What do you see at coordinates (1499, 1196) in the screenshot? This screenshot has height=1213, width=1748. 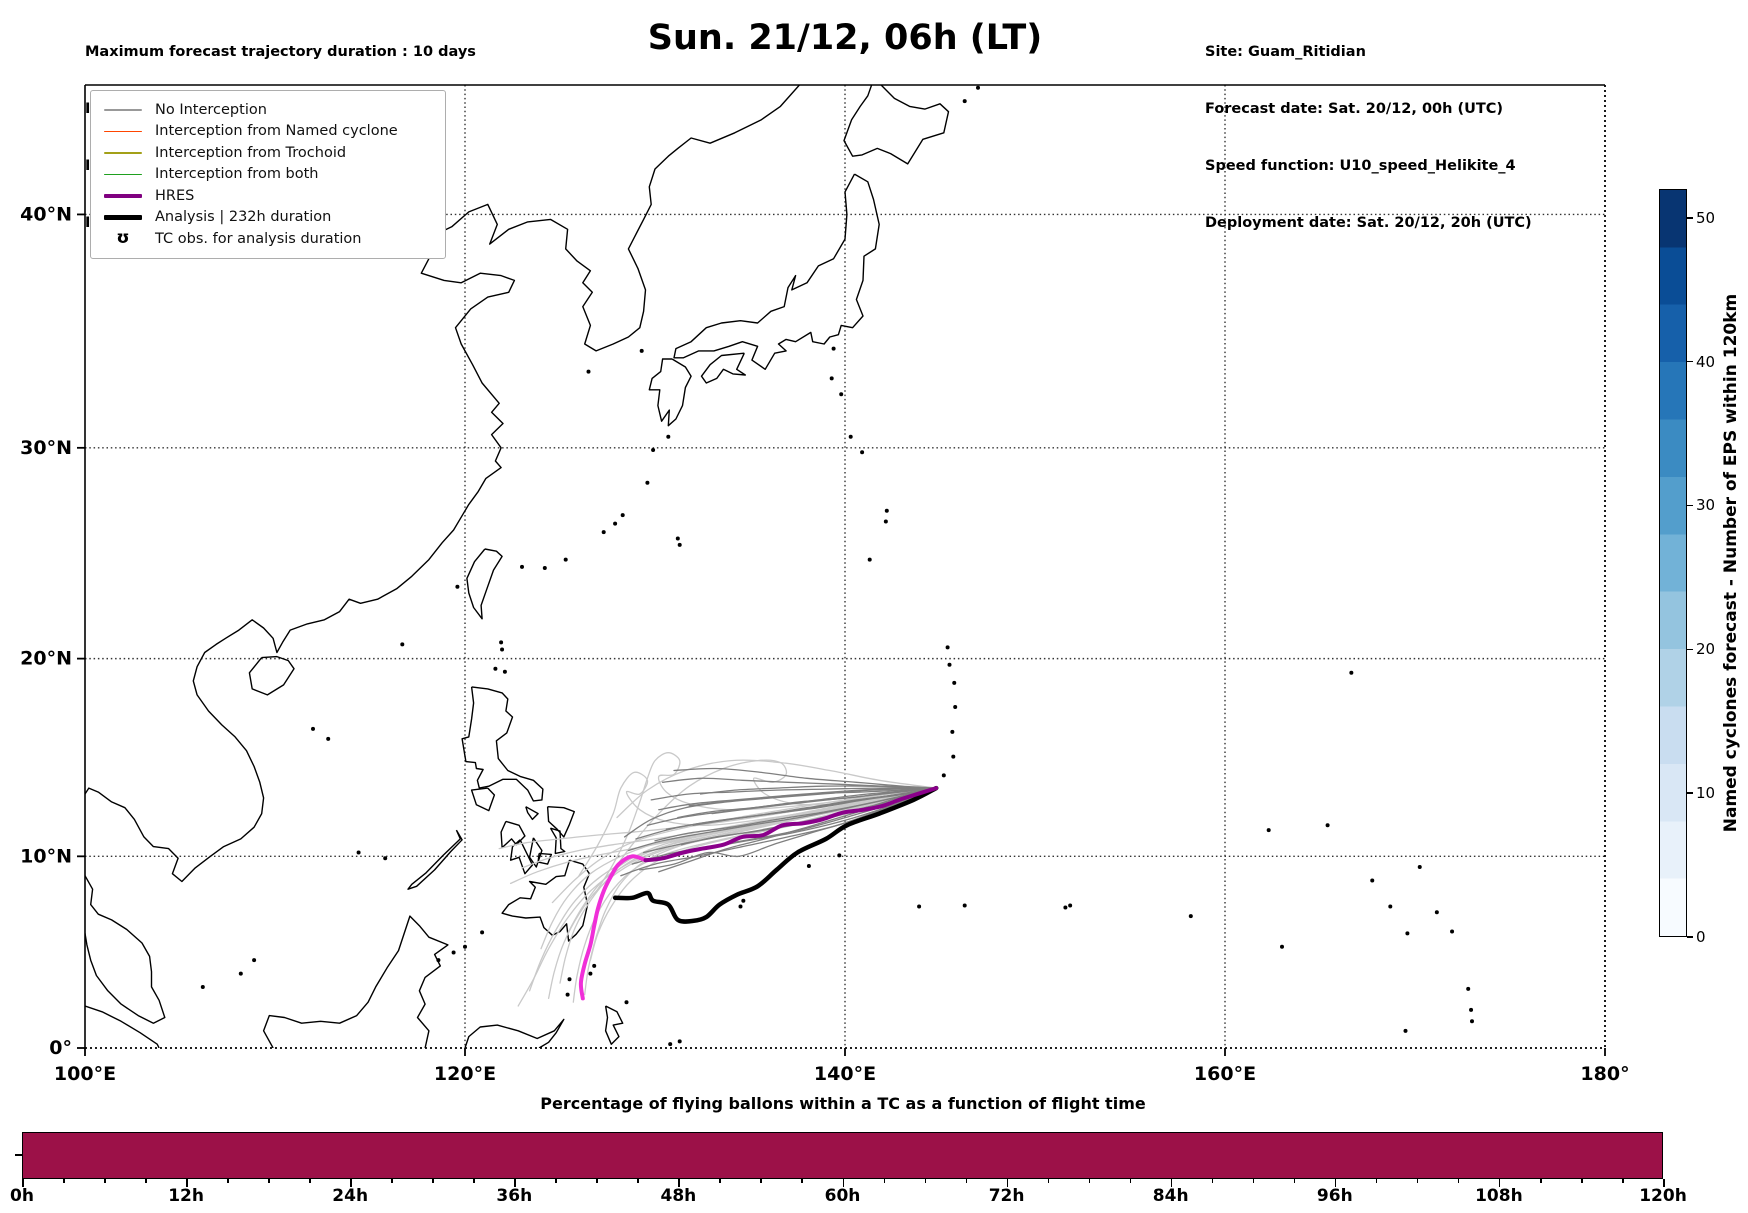 I see `bottom-axis-tick-label: 108h` at bounding box center [1499, 1196].